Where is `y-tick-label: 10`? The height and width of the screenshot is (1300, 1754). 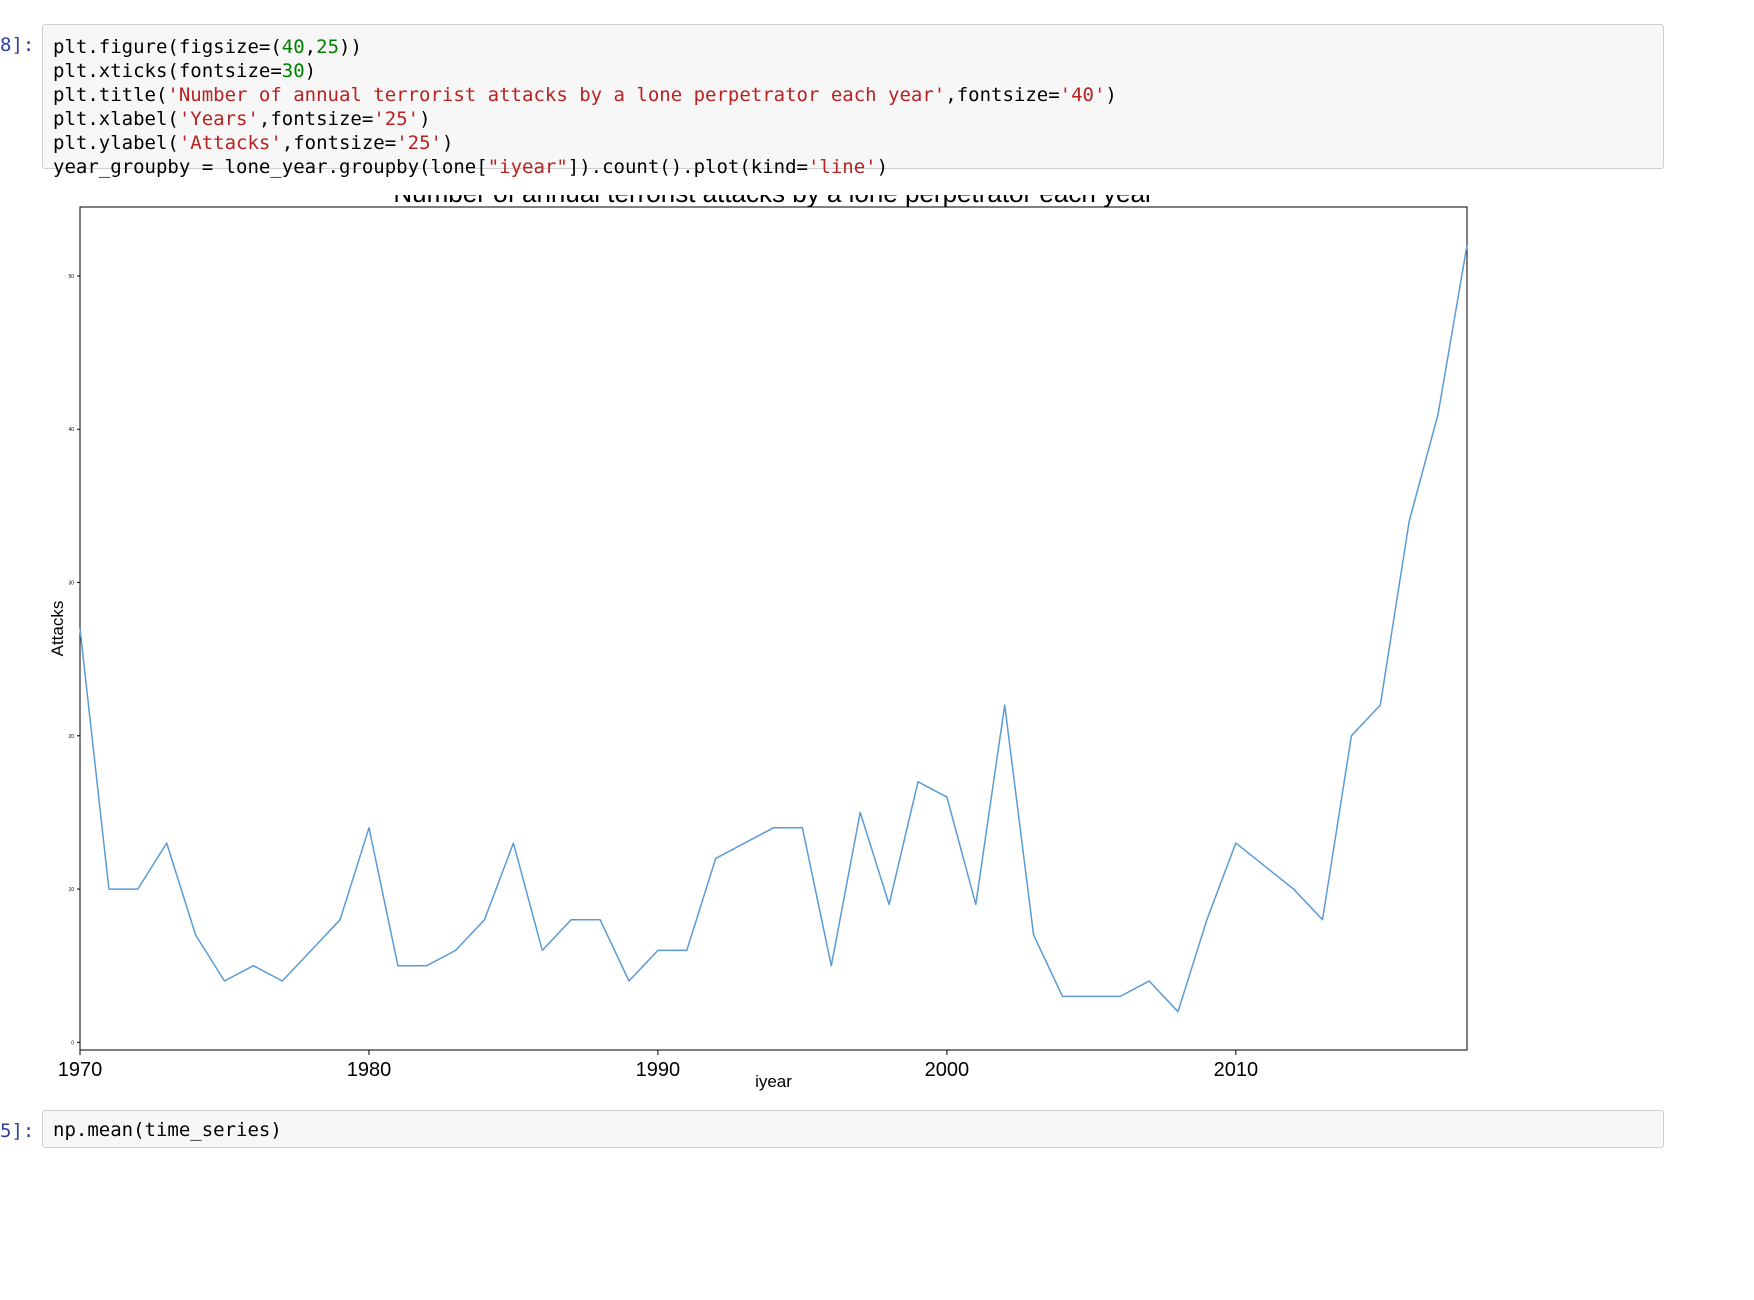
y-tick-label: 10 is located at coordinates (71, 890).